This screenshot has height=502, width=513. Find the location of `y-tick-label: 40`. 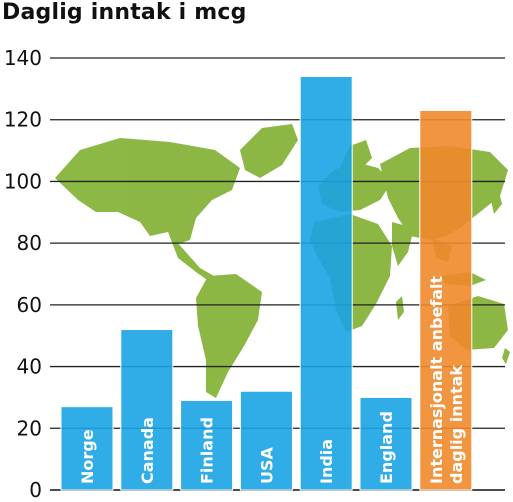

y-tick-label: 40 is located at coordinates (29, 367).